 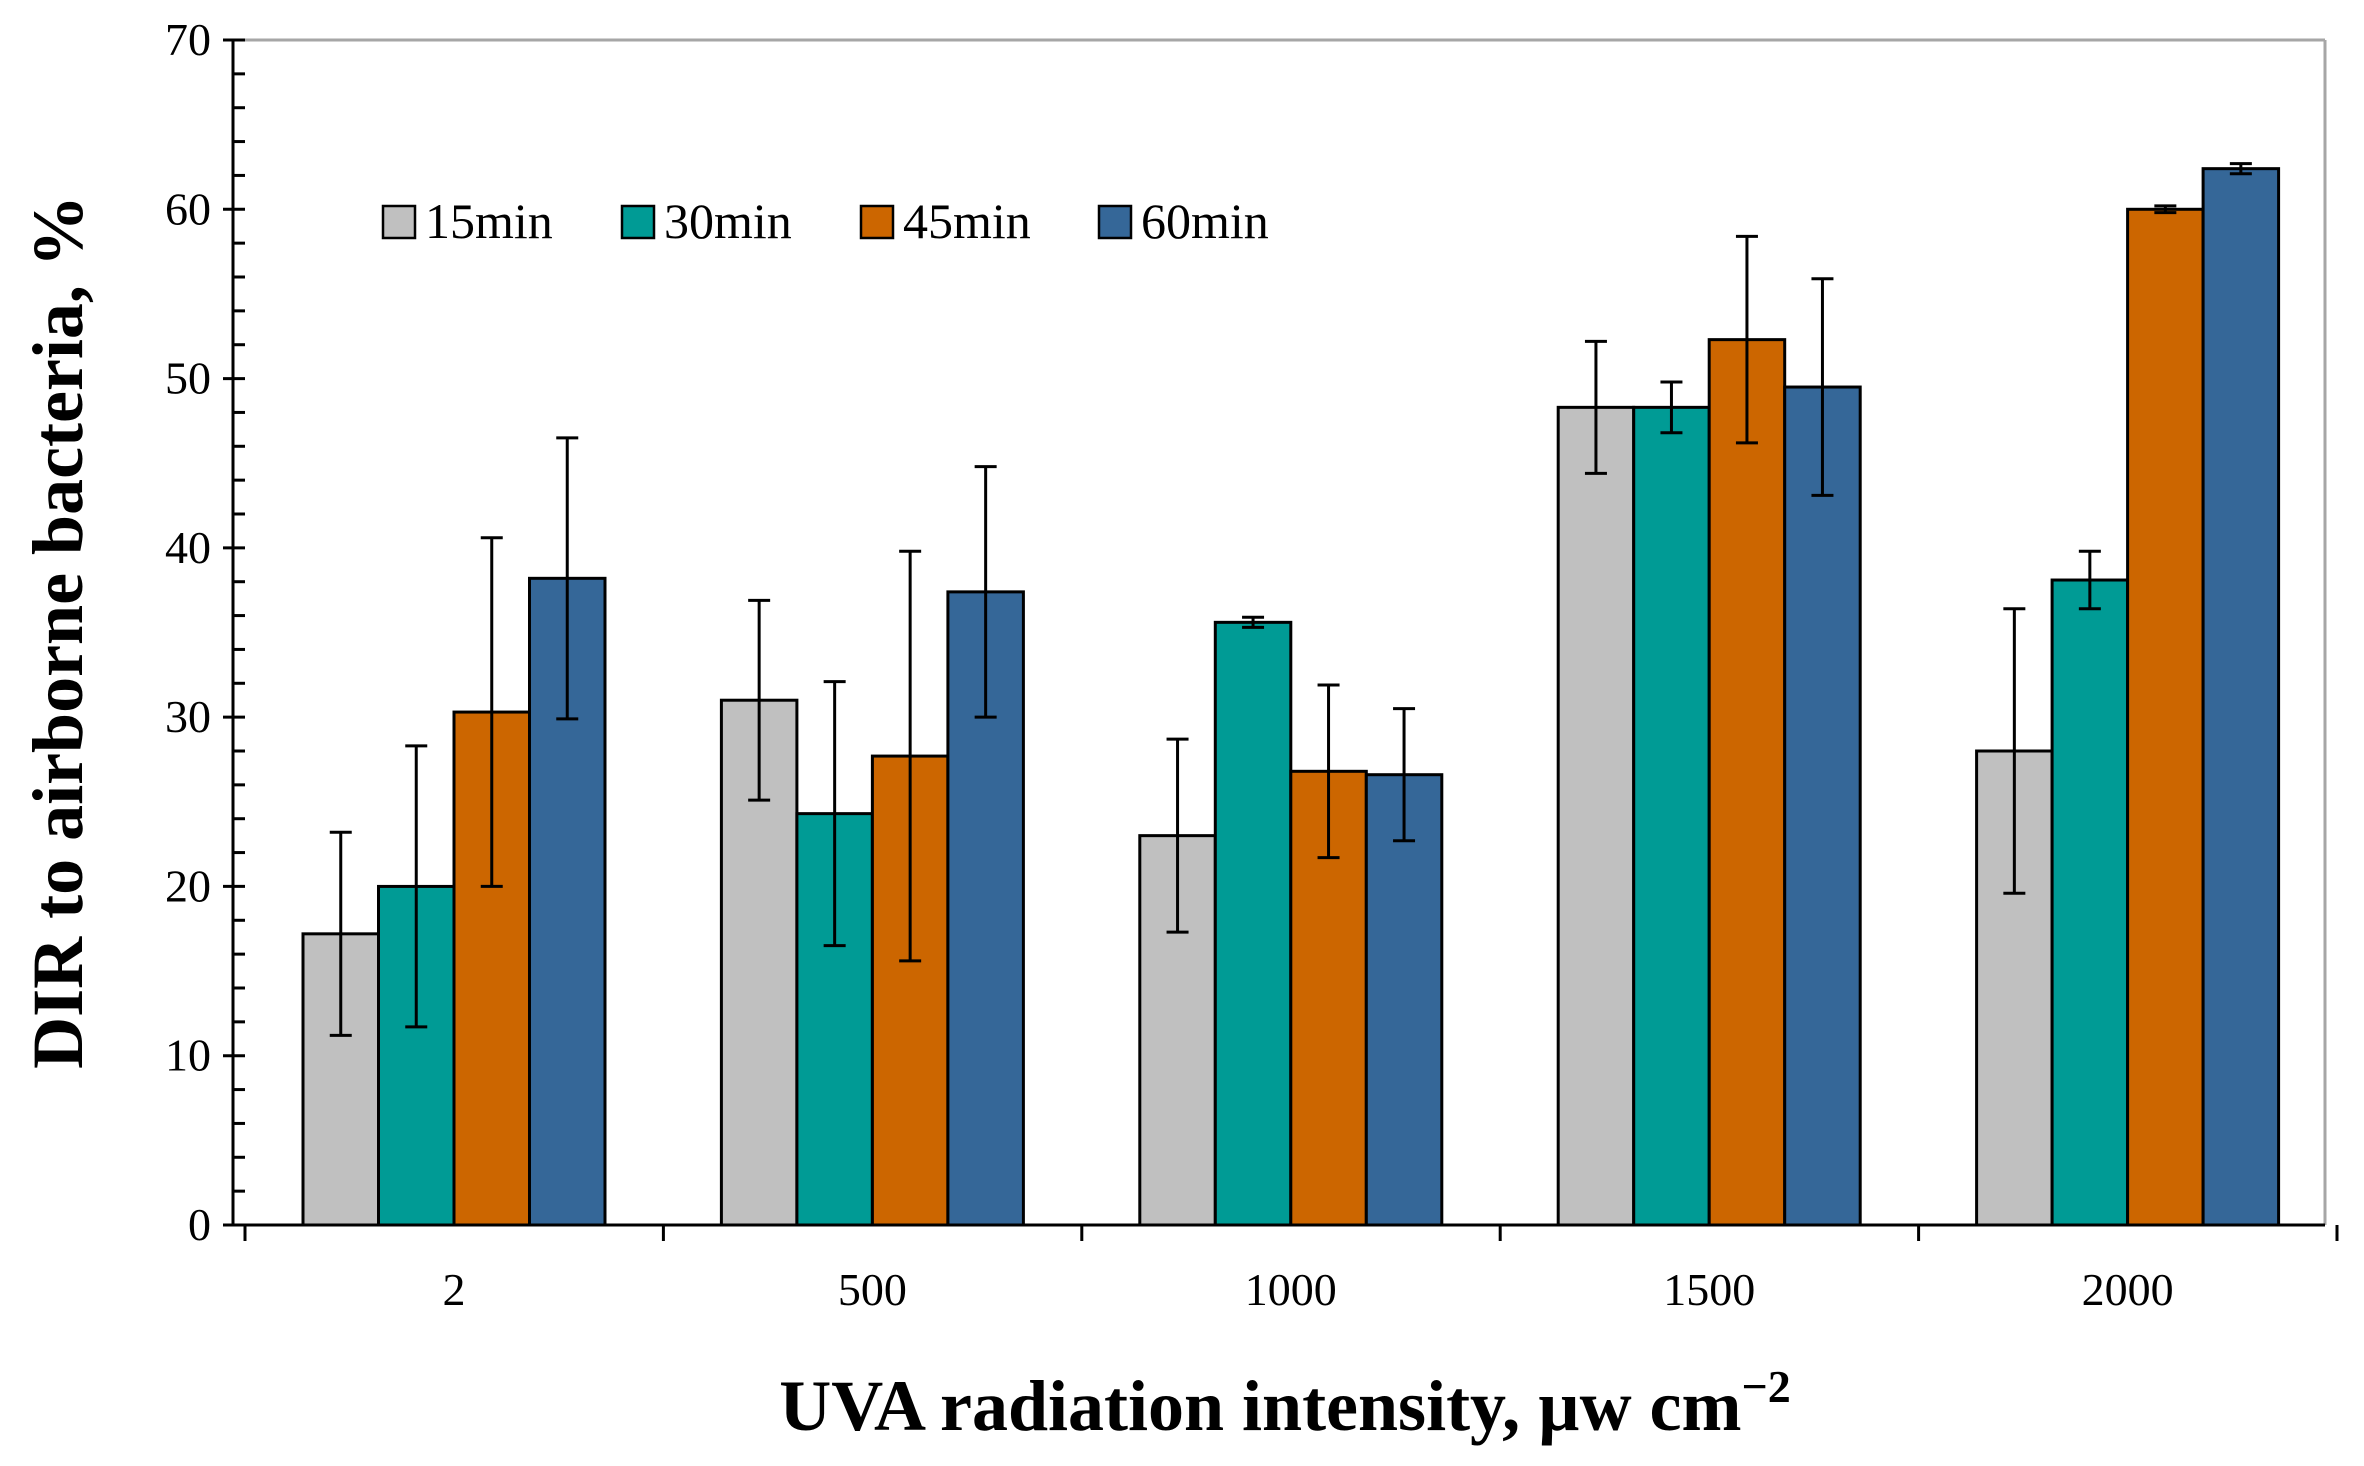 I want to click on y-tick-label: 50, so click(x=188, y=378).